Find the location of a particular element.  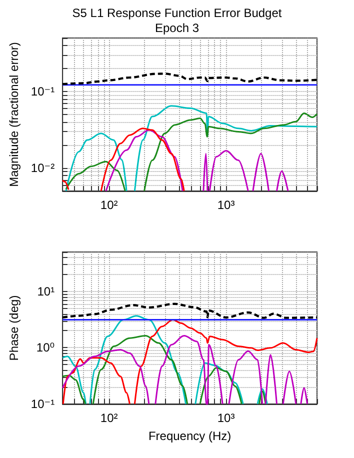

y-axis-title: Phase (deg) is located at coordinates (14, 328).